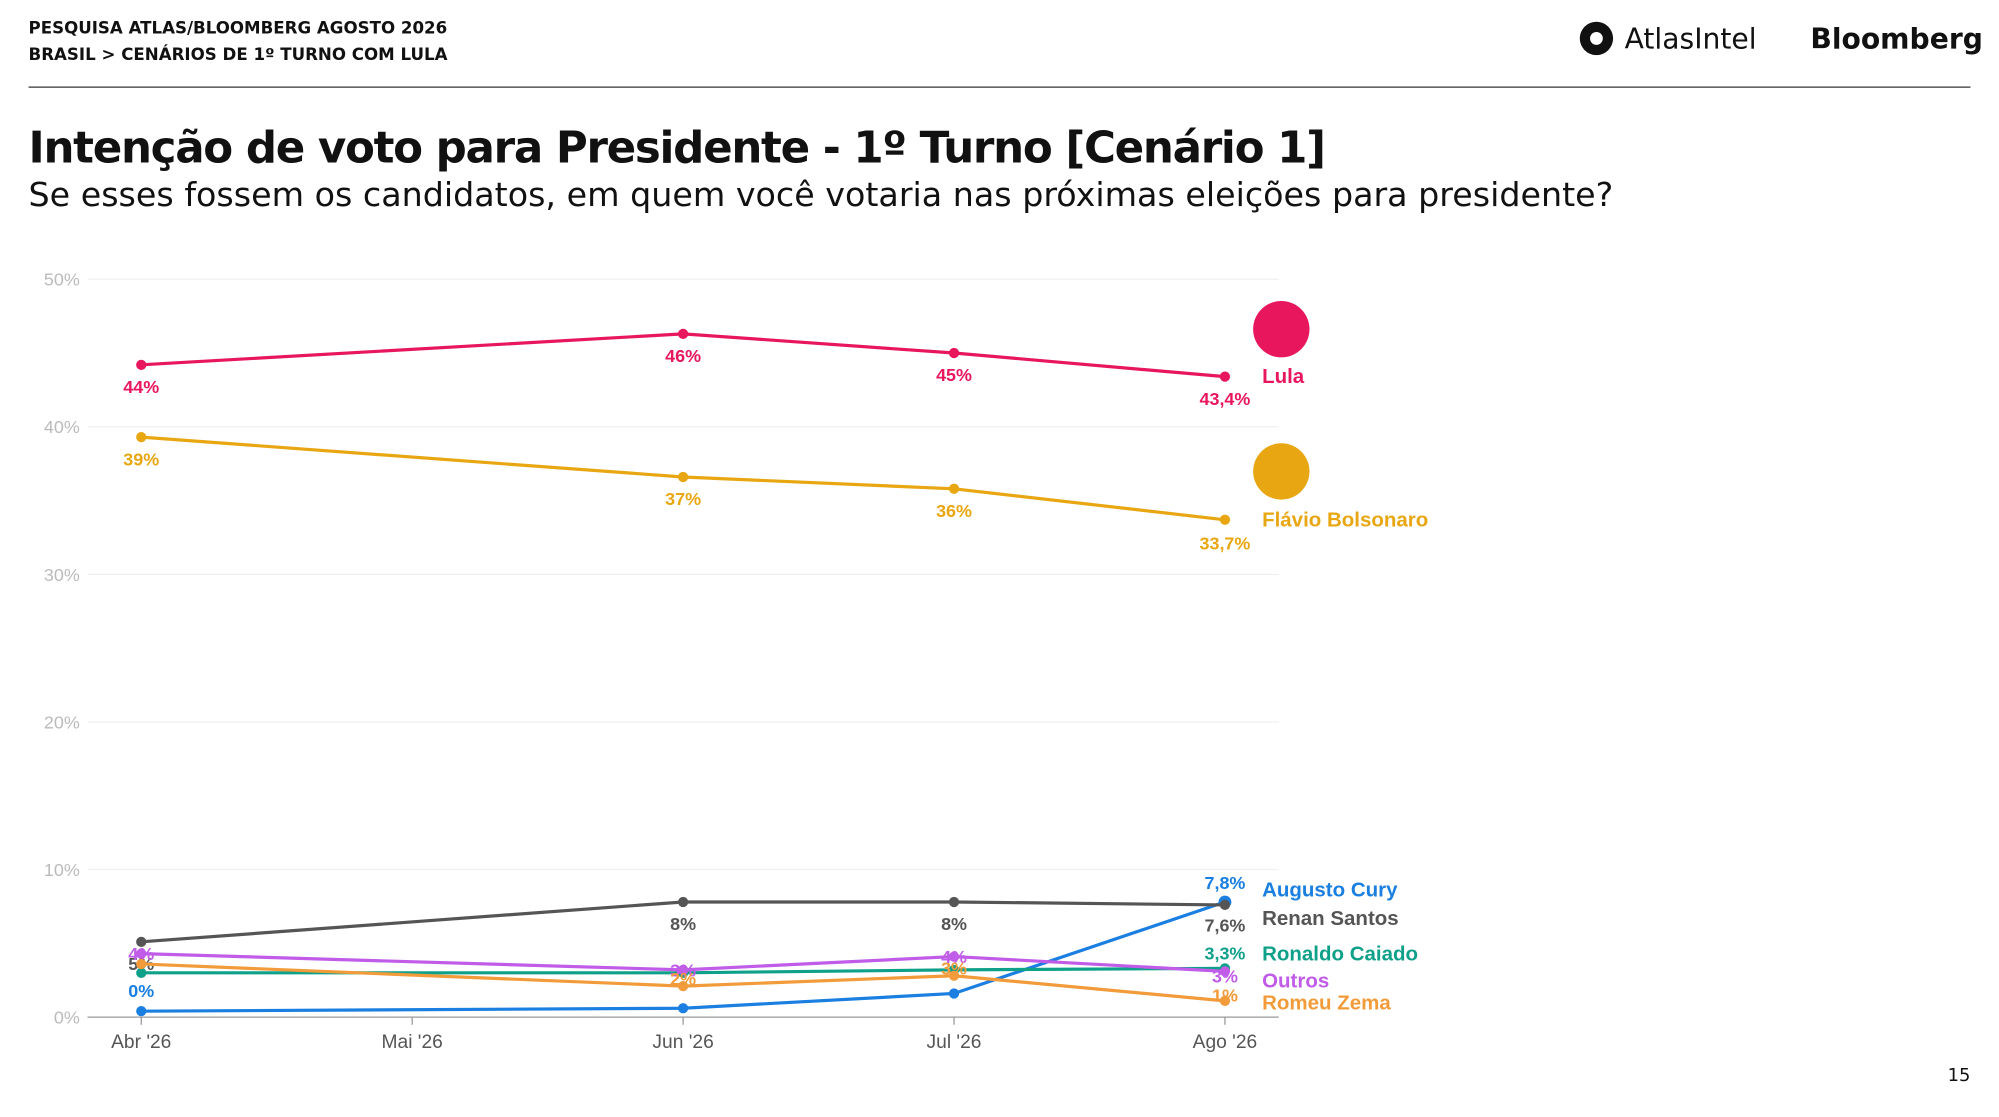  I want to click on logo: AtlasIntel, so click(1691, 39).